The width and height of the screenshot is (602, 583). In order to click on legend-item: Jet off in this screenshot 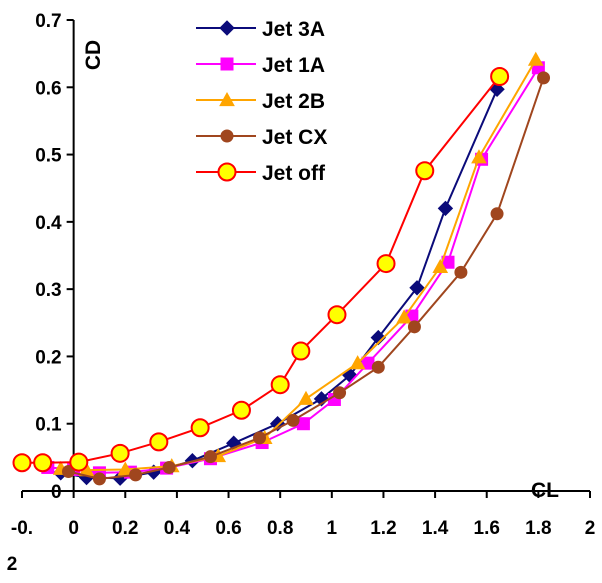, I will do `click(261, 173)`.